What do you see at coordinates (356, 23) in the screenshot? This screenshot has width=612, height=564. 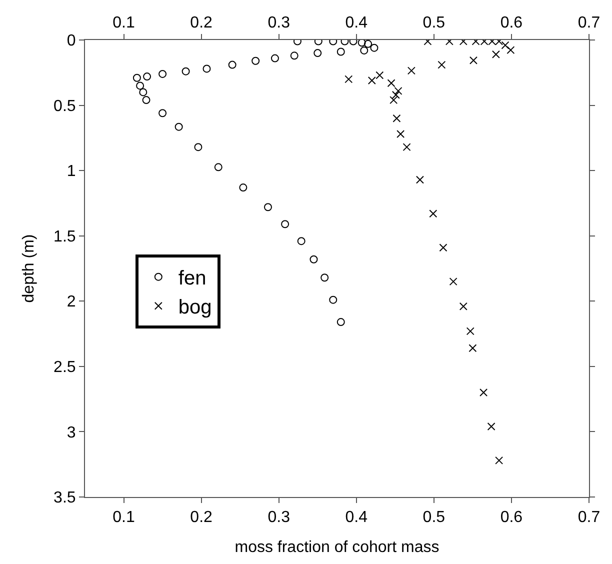 I see `x-tick-label: 0.4` at bounding box center [356, 23].